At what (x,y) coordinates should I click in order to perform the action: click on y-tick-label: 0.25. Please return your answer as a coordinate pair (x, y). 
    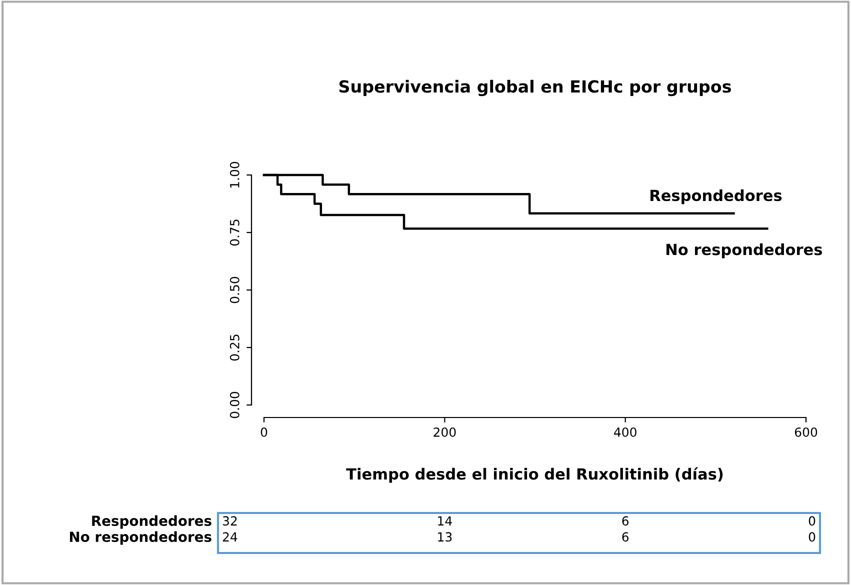
    Looking at the image, I should click on (235, 347).